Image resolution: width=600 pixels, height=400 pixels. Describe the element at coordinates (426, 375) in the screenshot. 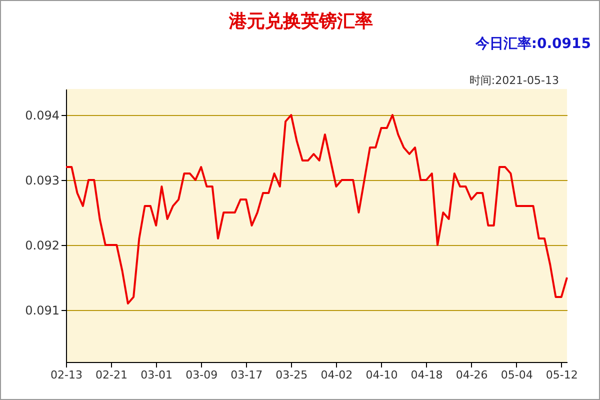

I see `x-tick-label: 04-18` at that location.